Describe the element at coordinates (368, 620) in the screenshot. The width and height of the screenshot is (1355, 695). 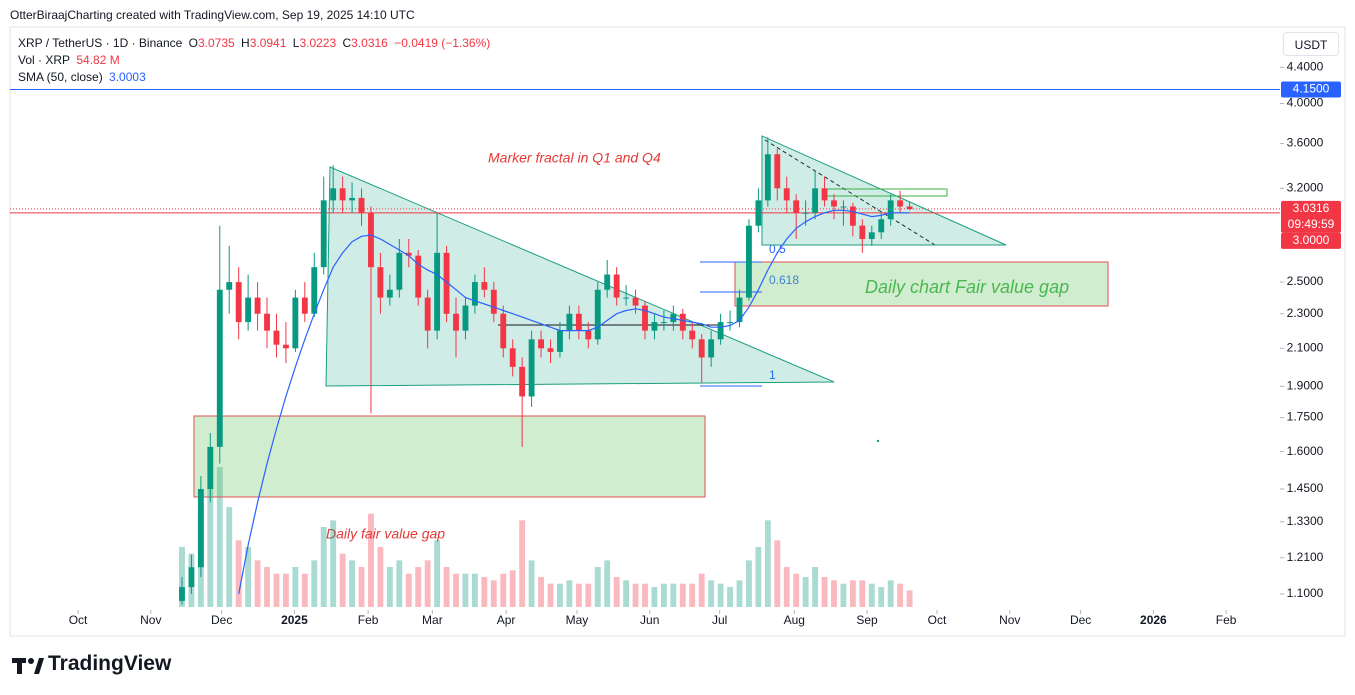
I see `x-tick-label: Feb` at that location.